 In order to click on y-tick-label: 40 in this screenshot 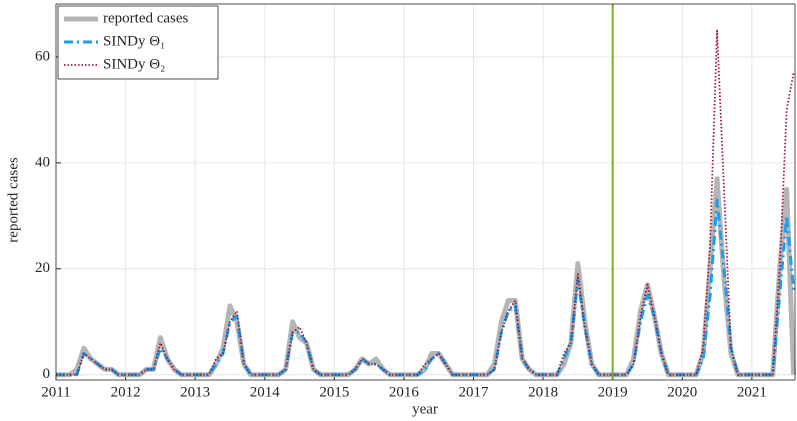, I will do `click(42, 162)`.